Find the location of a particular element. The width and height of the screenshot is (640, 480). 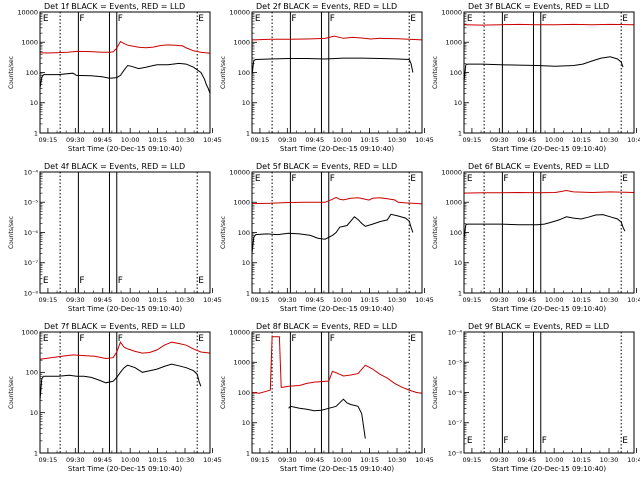

y-tick-label: 10⁻⁴ is located at coordinates (31, 172).